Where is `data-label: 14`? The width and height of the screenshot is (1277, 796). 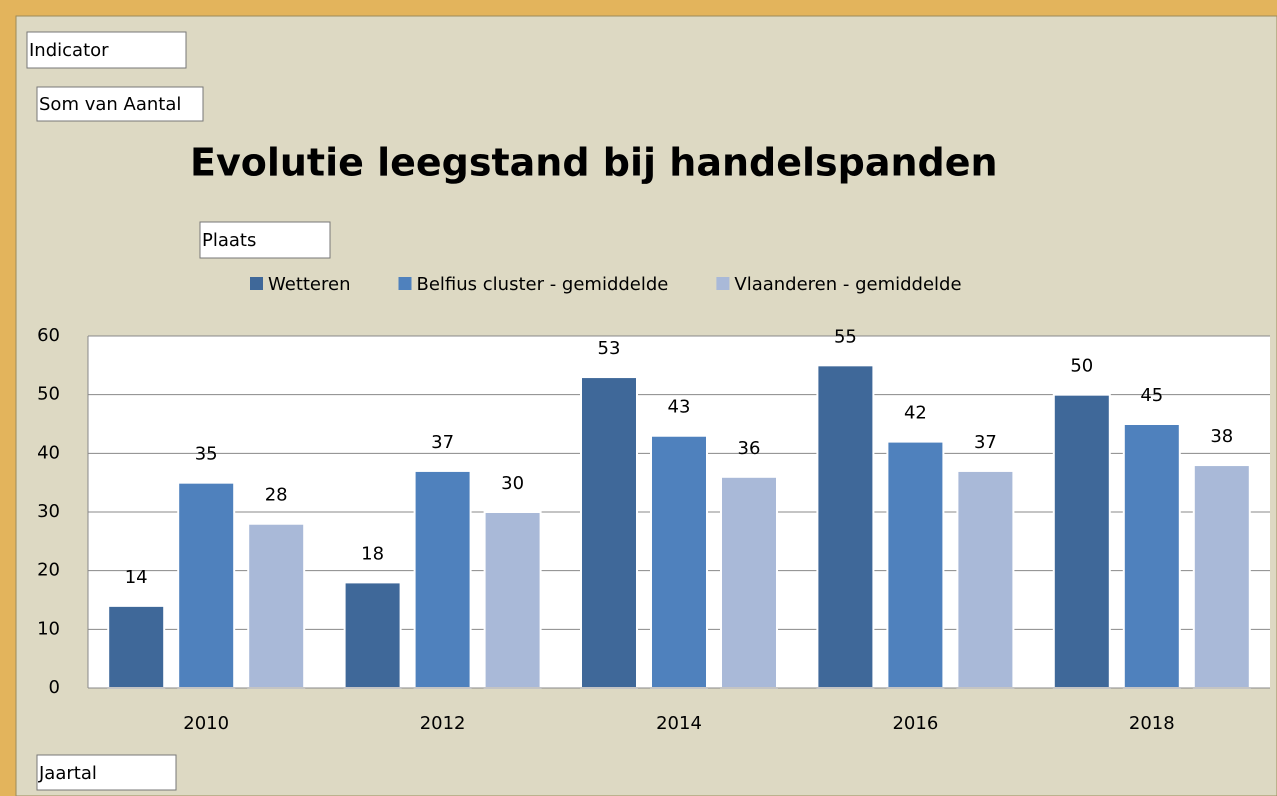 data-label: 14 is located at coordinates (136, 577).